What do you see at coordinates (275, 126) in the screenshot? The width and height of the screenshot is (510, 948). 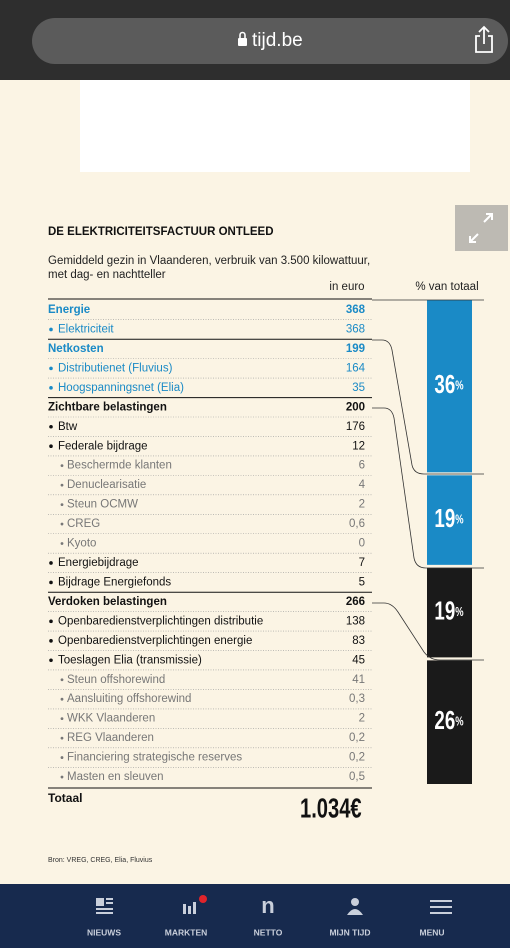 I see `ad-box` at bounding box center [275, 126].